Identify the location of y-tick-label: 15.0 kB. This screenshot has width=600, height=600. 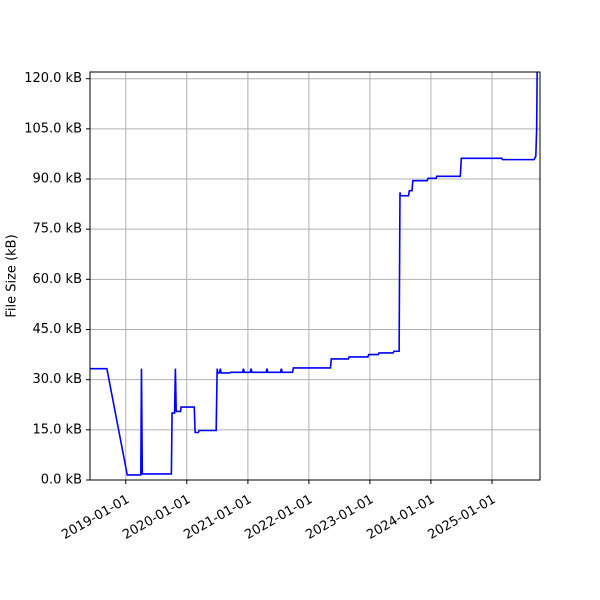
(57, 429).